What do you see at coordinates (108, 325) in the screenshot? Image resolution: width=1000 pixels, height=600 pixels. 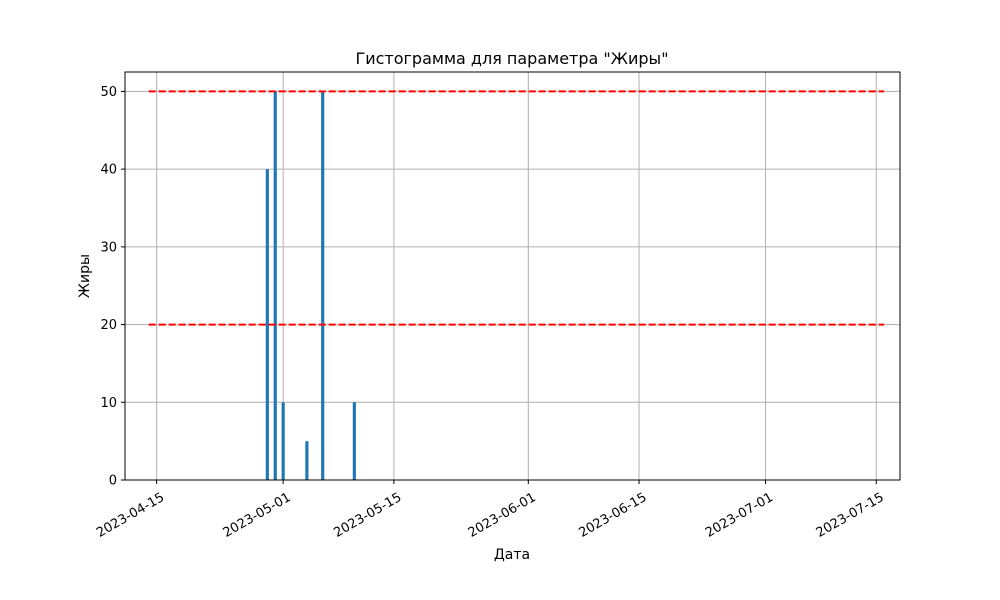 I see `y-tick-label: 20` at bounding box center [108, 325].